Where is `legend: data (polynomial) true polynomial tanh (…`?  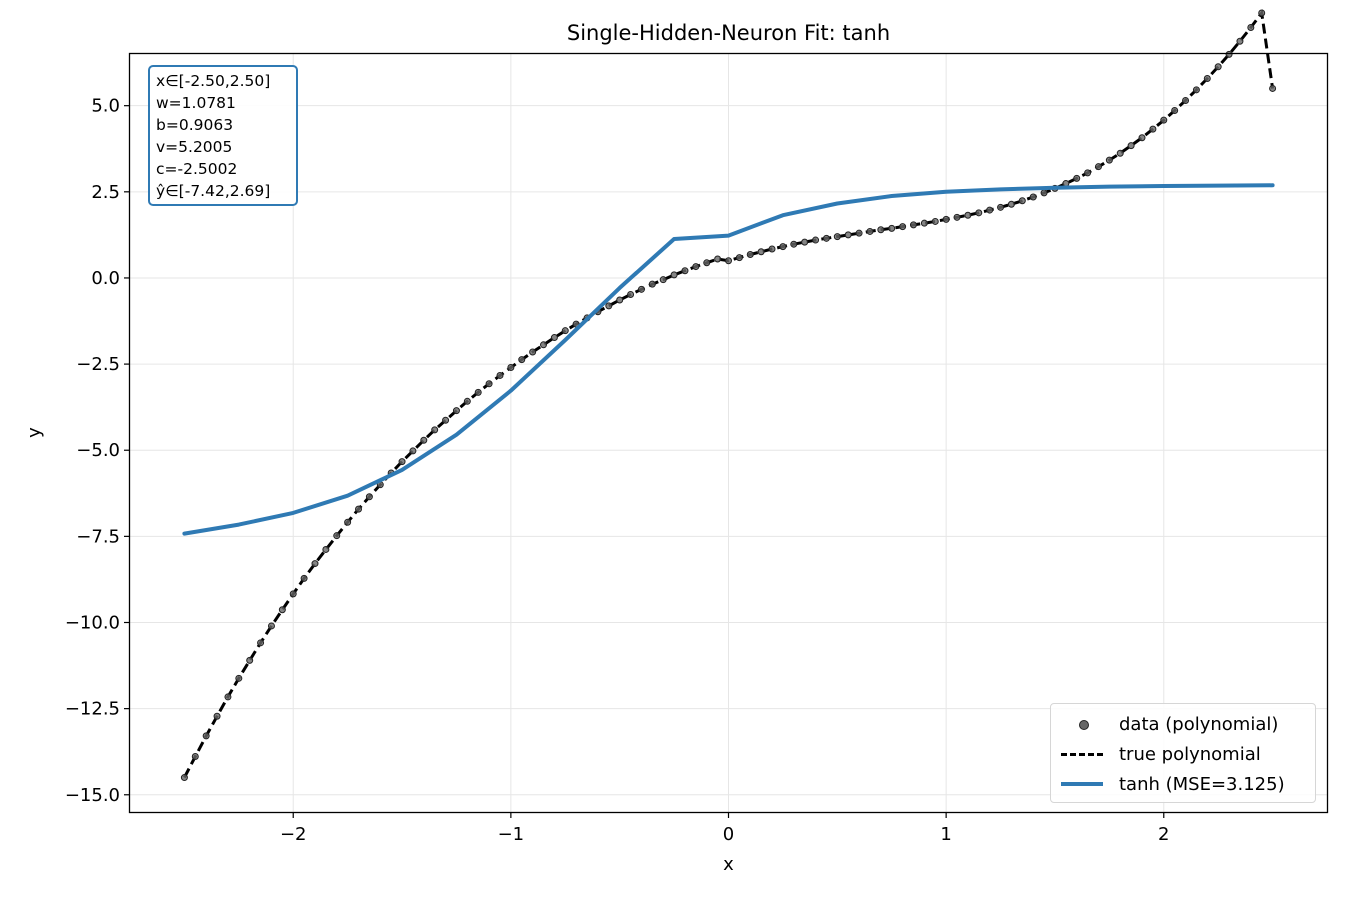
legend: data (polynomial) true polynomial tanh (… is located at coordinates (1183, 753).